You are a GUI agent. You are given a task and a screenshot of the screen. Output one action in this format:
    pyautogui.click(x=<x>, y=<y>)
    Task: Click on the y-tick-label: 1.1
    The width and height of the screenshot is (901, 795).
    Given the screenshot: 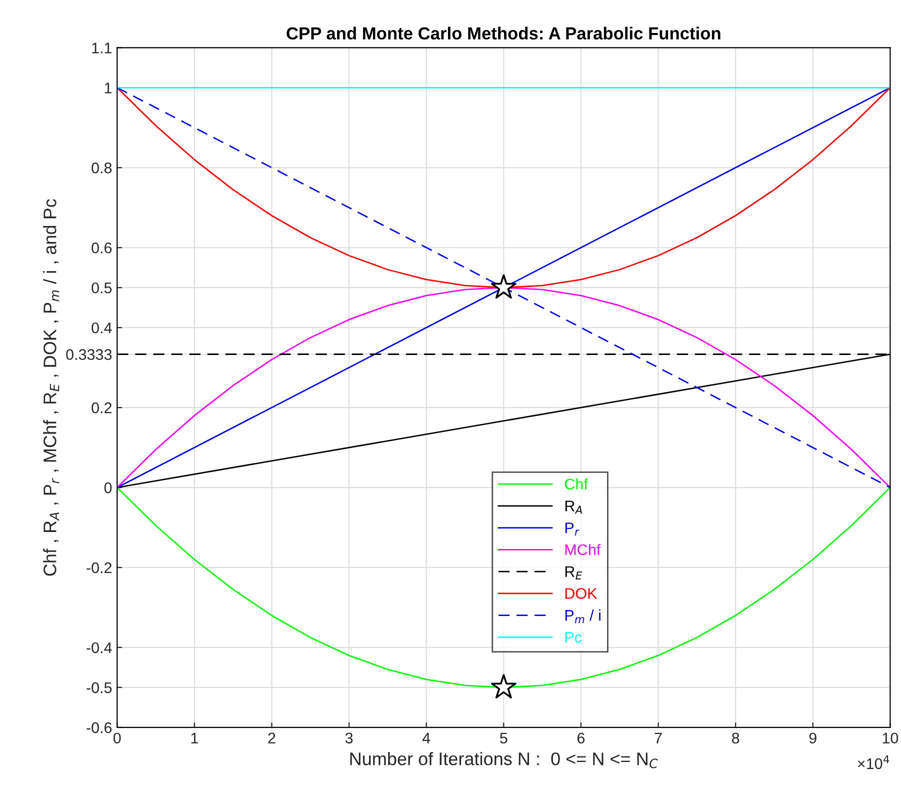 What is the action you would take?
    pyautogui.click(x=102, y=48)
    